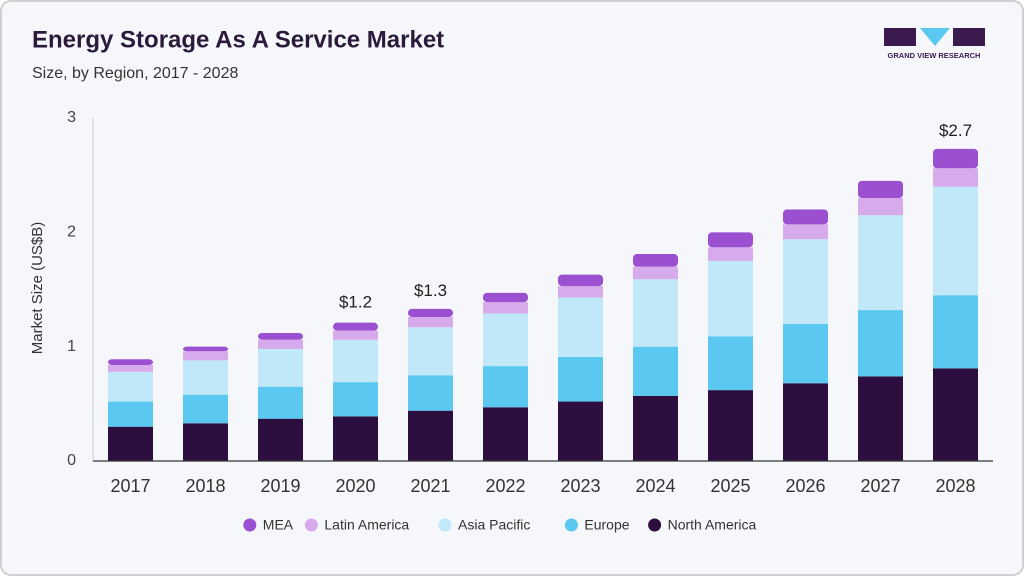 This screenshot has width=1024, height=581. What do you see at coordinates (805, 486) in the screenshot?
I see `x-tick-label: 2026` at bounding box center [805, 486].